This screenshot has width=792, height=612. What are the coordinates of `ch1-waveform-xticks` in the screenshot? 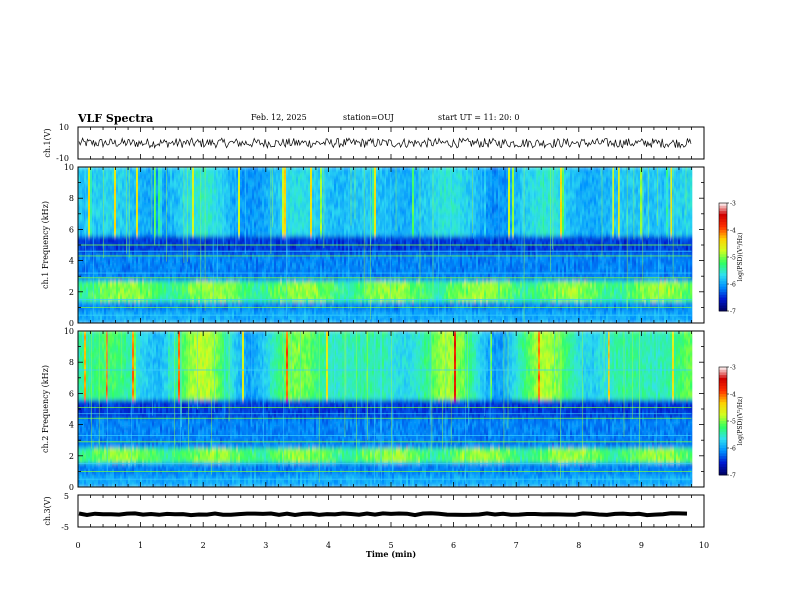 It's located at (391, 143).